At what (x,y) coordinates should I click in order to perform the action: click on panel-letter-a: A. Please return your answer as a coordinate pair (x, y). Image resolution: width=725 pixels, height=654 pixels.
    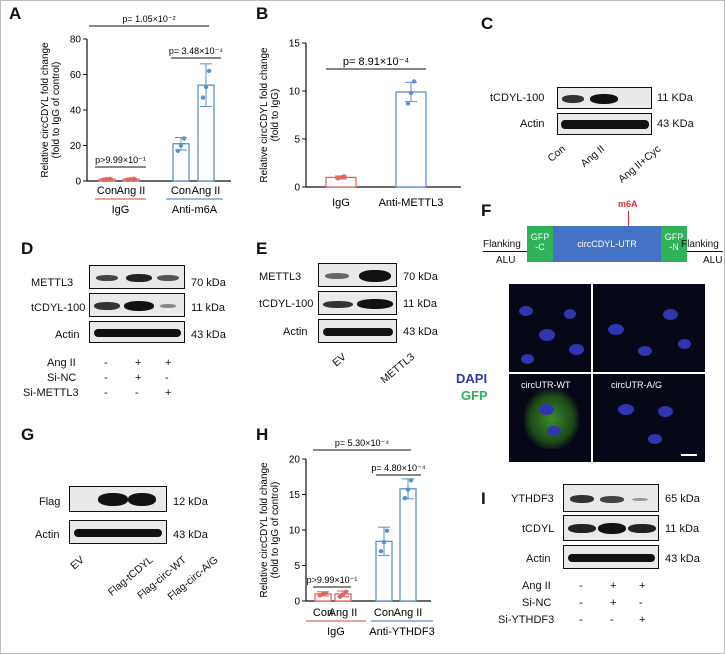
    Looking at the image, I should click on (15, 13).